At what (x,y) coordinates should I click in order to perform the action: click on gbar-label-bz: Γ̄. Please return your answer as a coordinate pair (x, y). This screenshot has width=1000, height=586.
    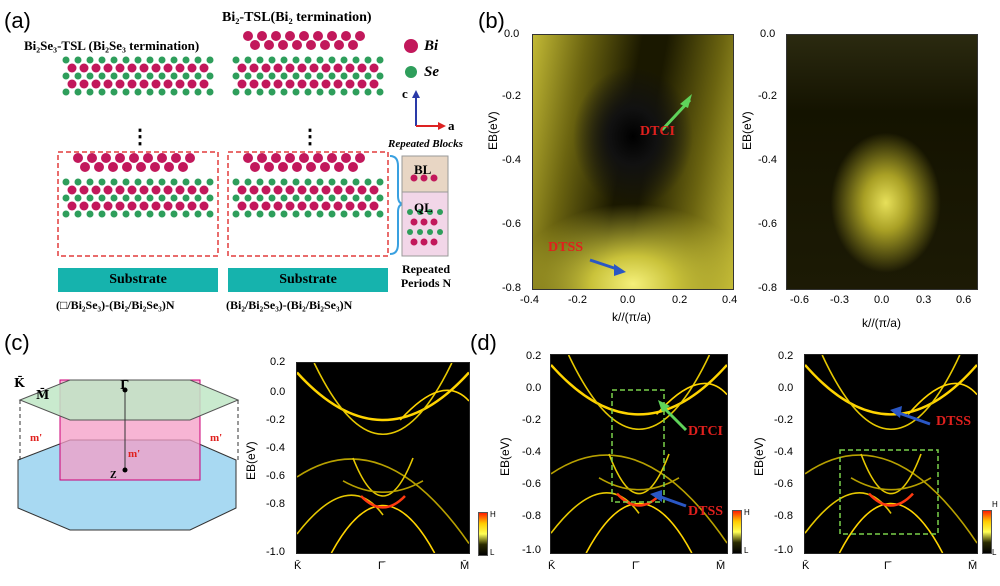
    Looking at the image, I should click on (124, 385).